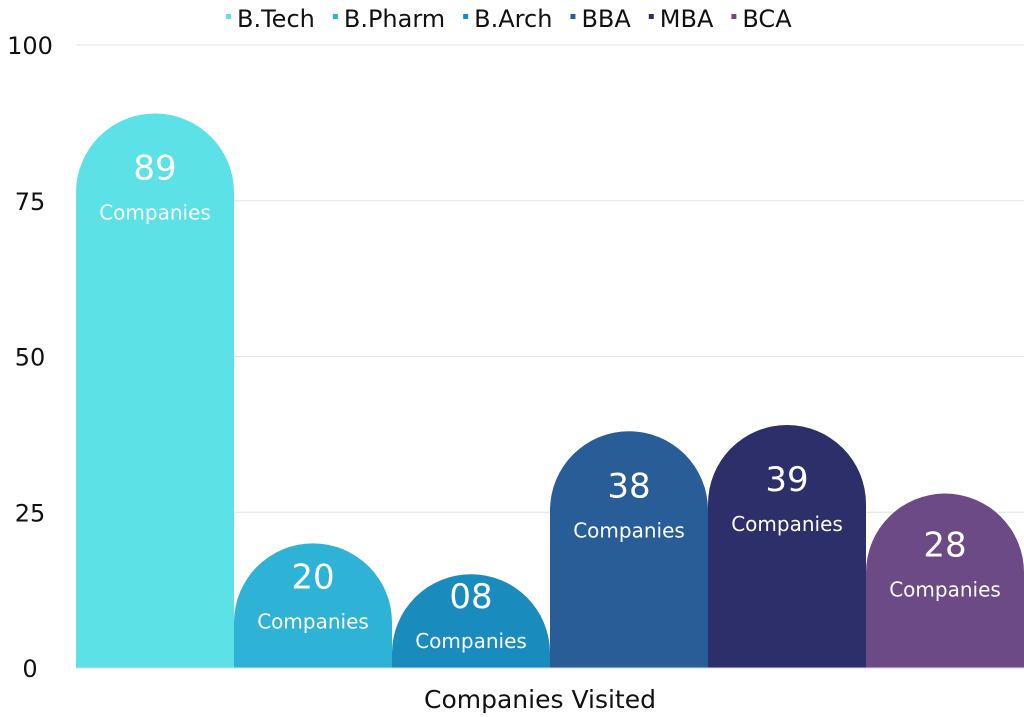 This screenshot has width=1024, height=717. What do you see at coordinates (394, 19) in the screenshot?
I see `legend-label: B.Pharm` at bounding box center [394, 19].